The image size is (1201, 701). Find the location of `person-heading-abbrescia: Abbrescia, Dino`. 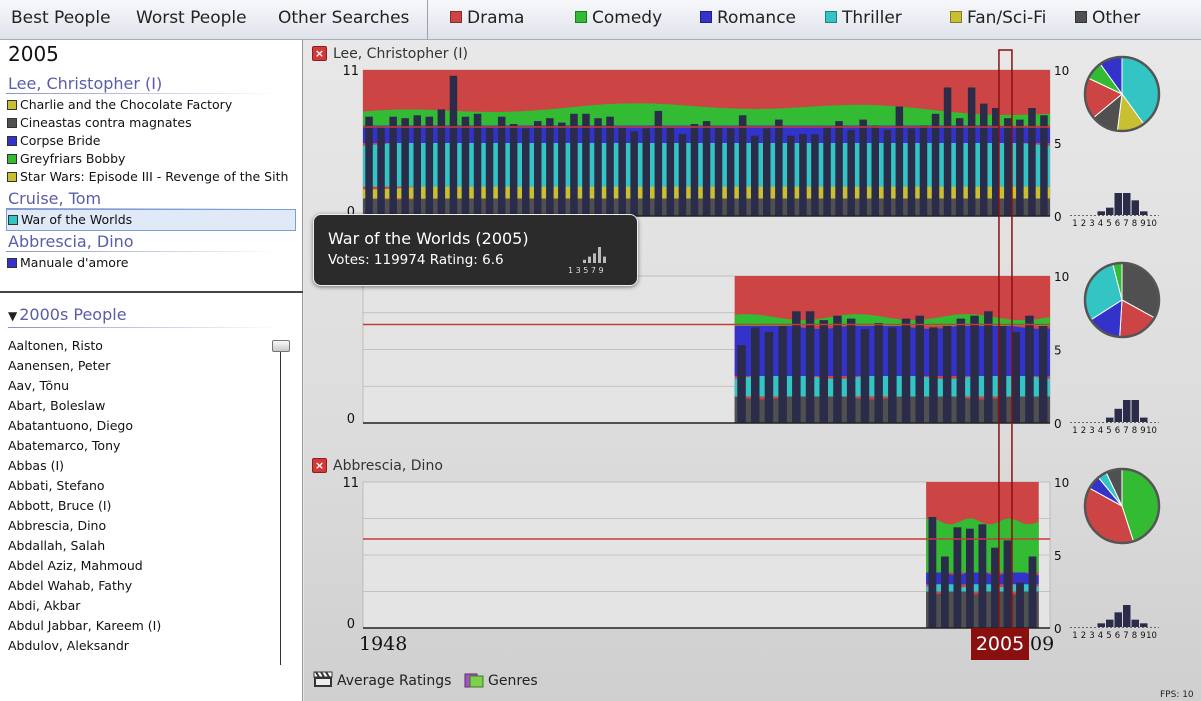

person-heading-abbrescia: Abbrescia, Dino is located at coordinates (71, 241).